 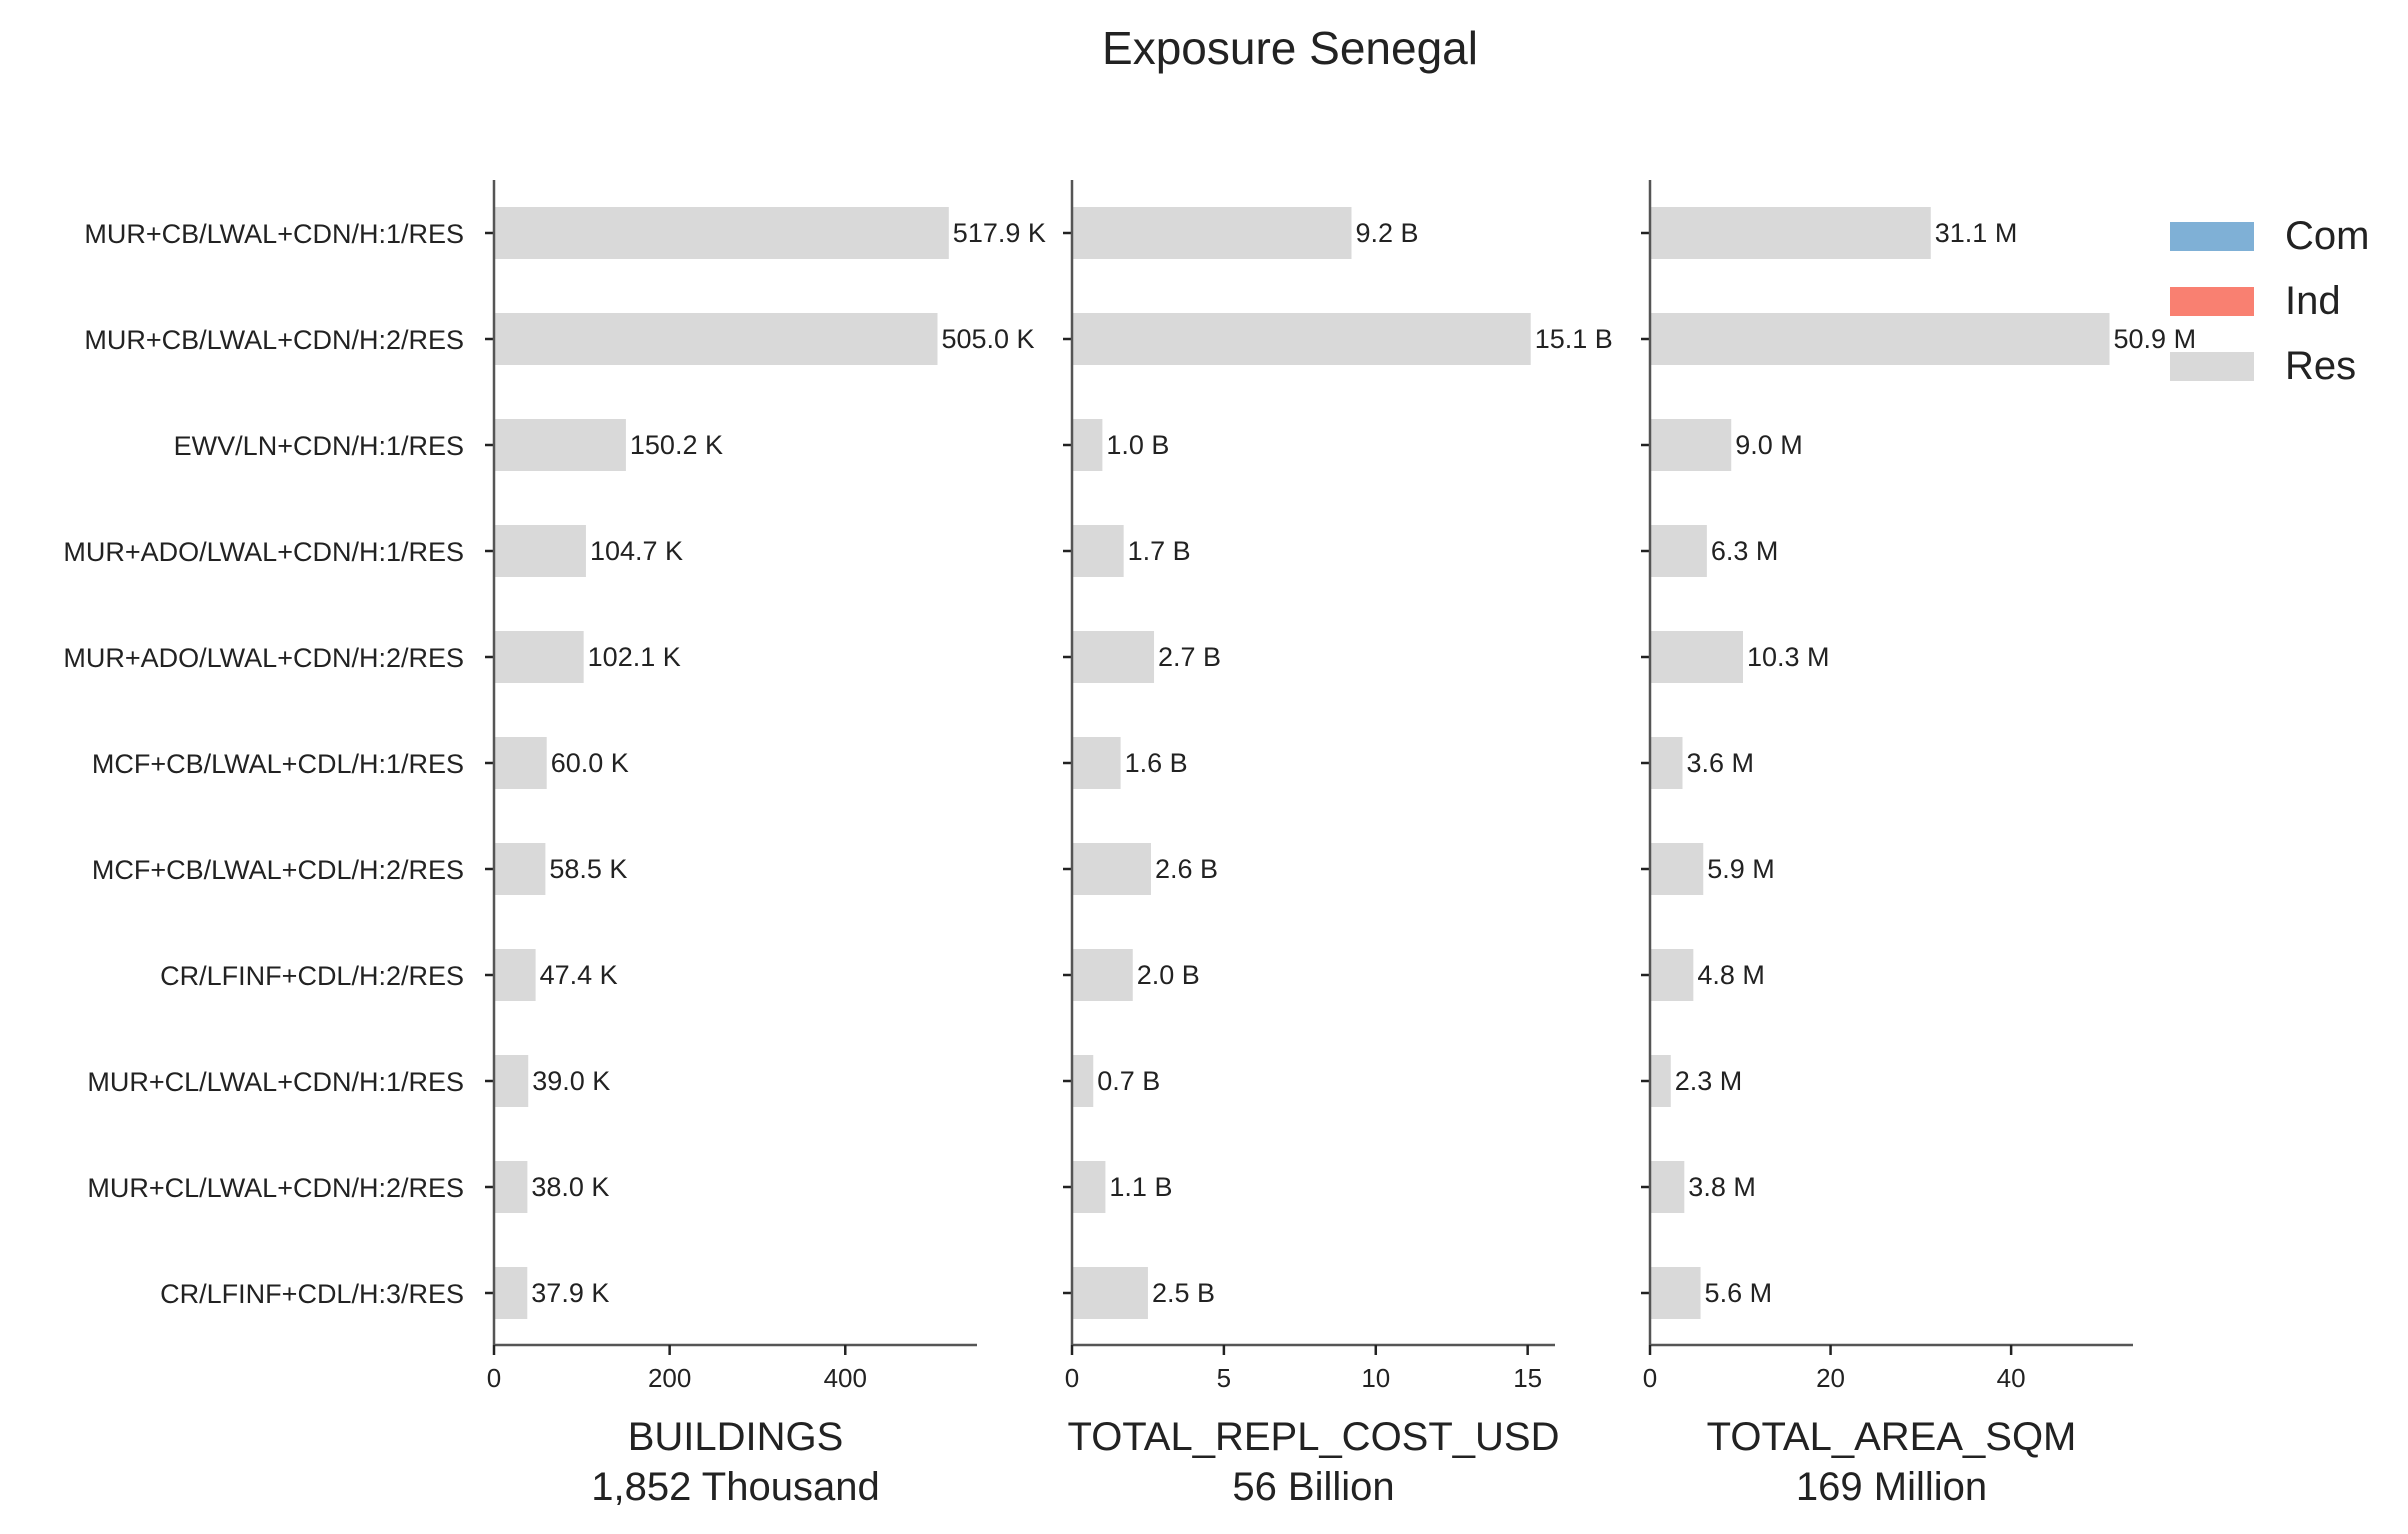 I want to click on data-label: 4.8 M, so click(x=1731, y=975).